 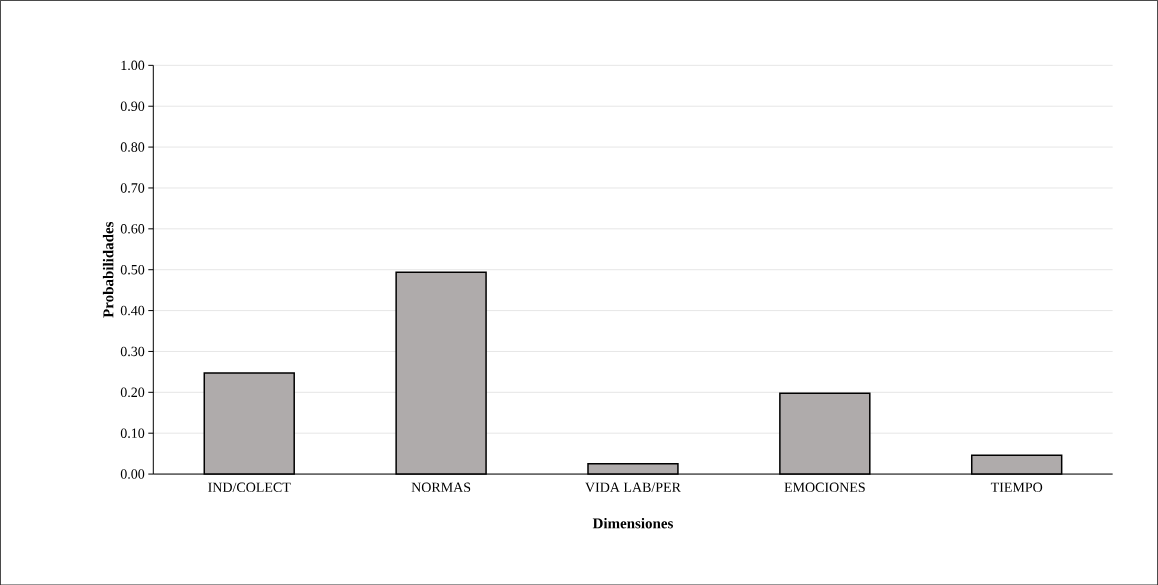 What do you see at coordinates (132, 433) in the screenshot?
I see `y-tick-label: 0.10` at bounding box center [132, 433].